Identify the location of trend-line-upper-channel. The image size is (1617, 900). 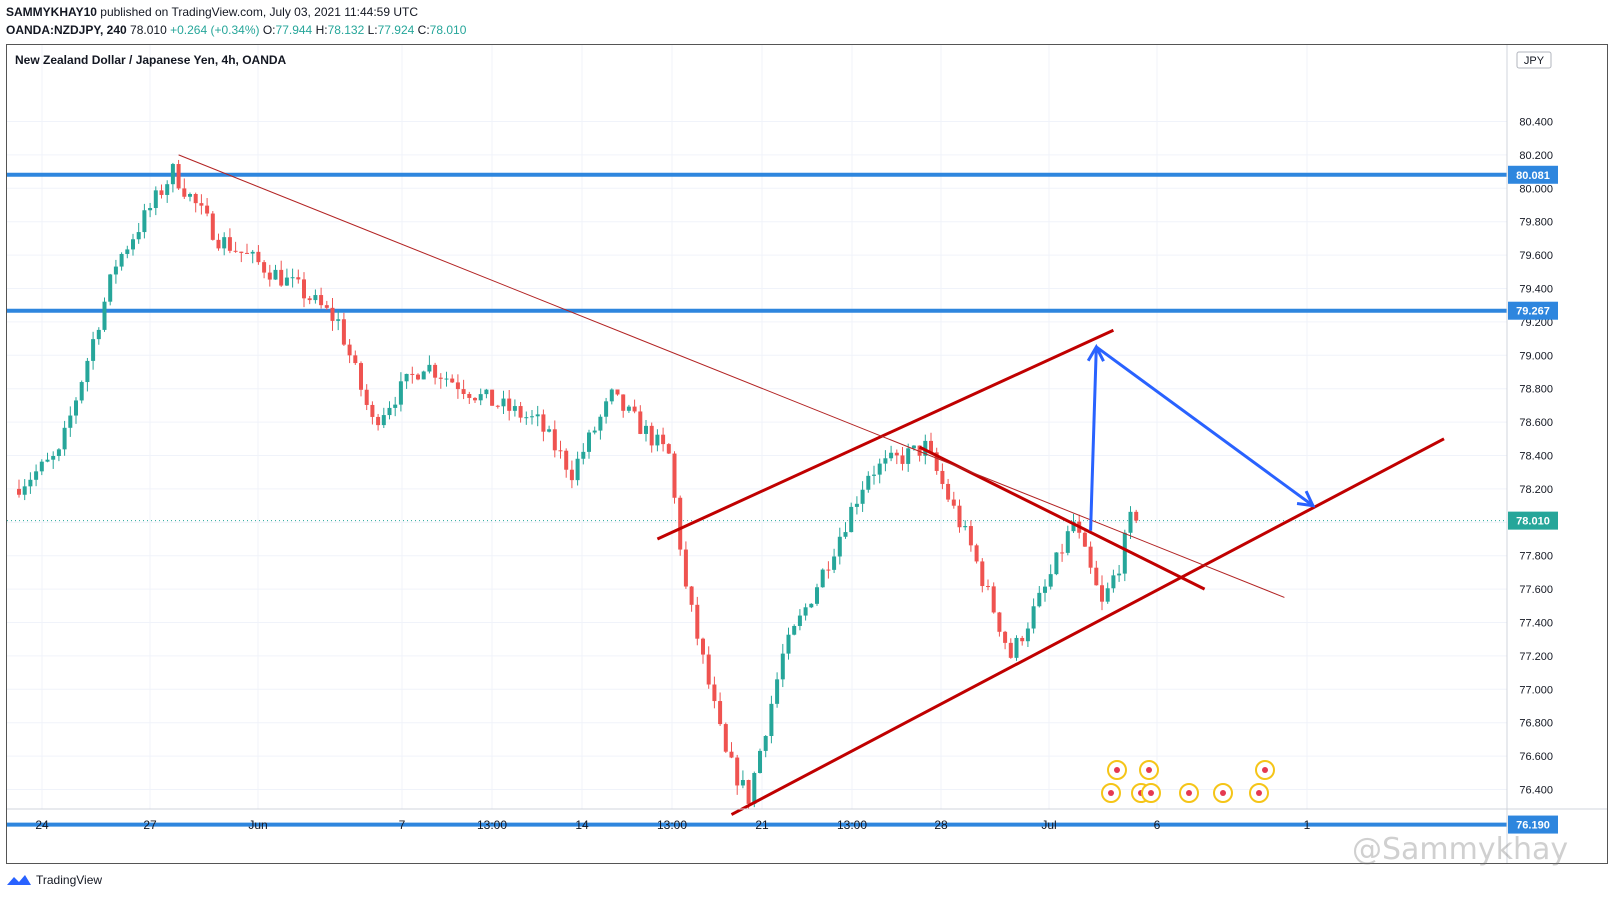
(885, 434).